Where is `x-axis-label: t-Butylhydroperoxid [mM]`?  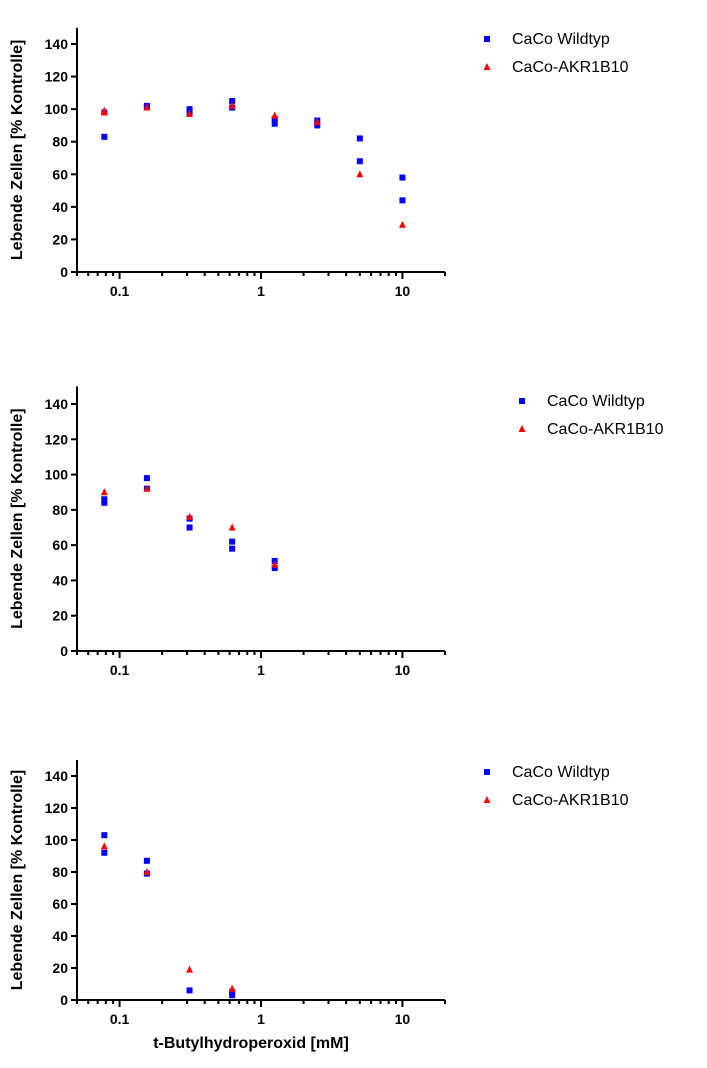 x-axis-label: t-Butylhydroperoxid [mM] is located at coordinates (251, 1043).